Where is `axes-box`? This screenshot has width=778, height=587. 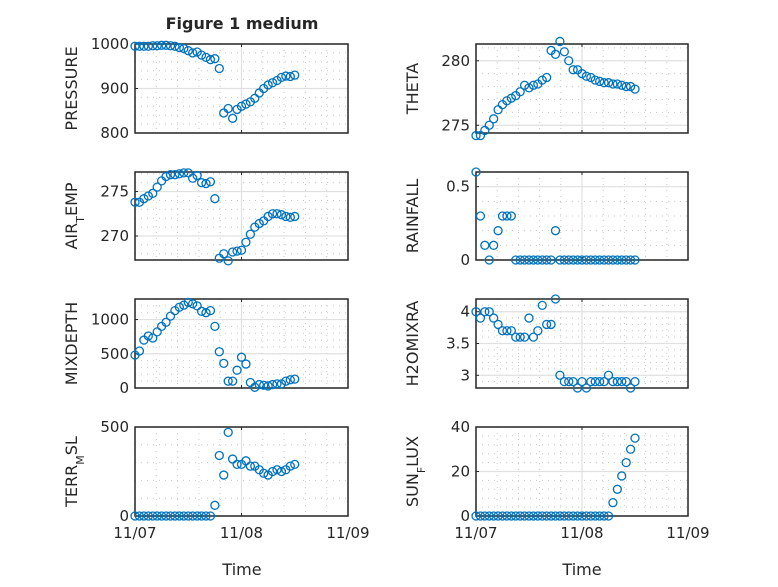
axes-box is located at coordinates (582, 88).